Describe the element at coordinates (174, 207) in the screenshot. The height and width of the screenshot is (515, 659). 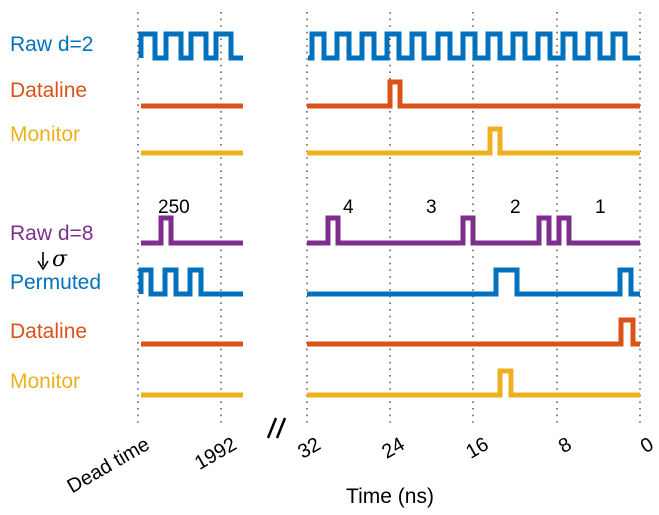
I see `interval-label-250: 250` at that location.